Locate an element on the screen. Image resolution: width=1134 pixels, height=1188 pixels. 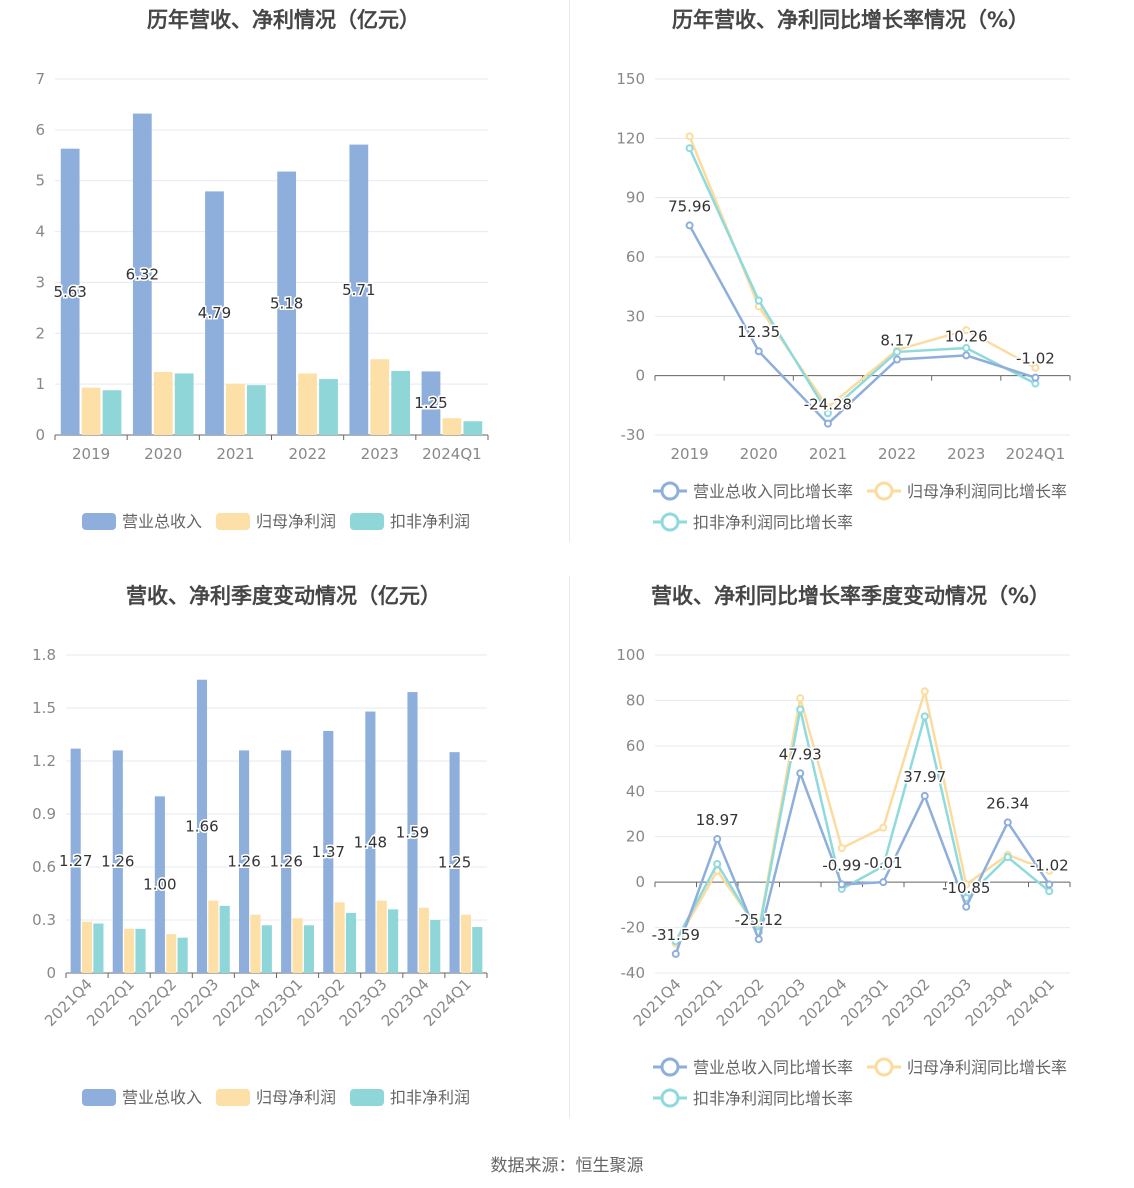
chart-title: 营收、净利同比增长率季度变动情况（%） is located at coordinates (850, 596).